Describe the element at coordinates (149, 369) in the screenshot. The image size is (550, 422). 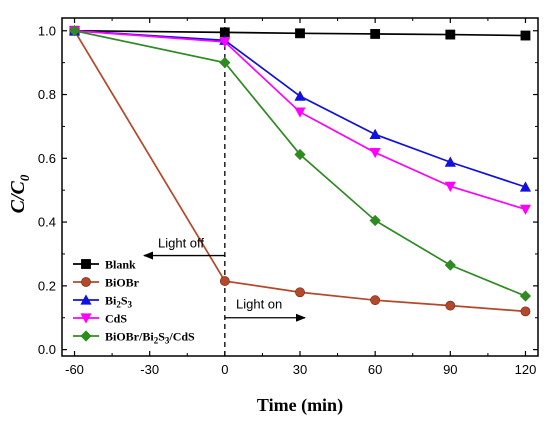
I see `x-tick-label: -30` at that location.